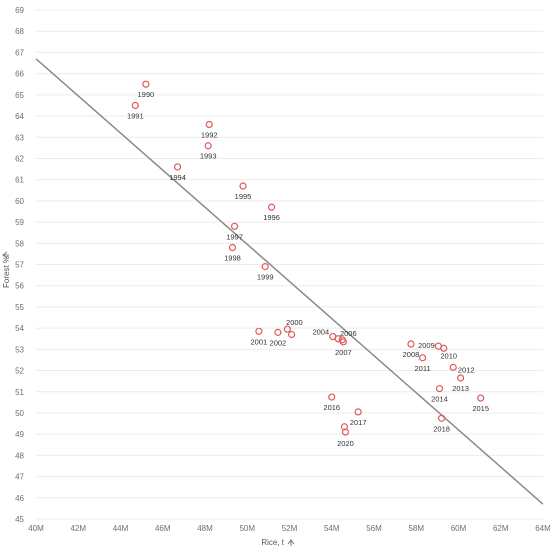 Image resolution: width=550 pixels, height=551 pixels. What do you see at coordinates (259, 341) in the screenshot?
I see `point-label: 2001` at bounding box center [259, 341].